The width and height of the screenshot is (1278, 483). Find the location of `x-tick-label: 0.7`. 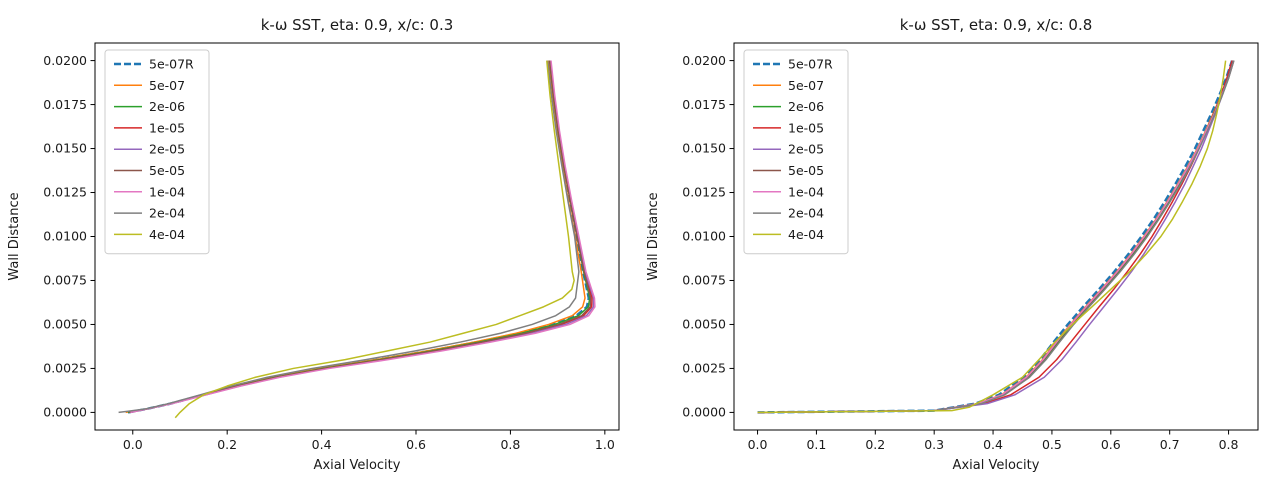

x-tick-label: 0.7 is located at coordinates (1170, 444).